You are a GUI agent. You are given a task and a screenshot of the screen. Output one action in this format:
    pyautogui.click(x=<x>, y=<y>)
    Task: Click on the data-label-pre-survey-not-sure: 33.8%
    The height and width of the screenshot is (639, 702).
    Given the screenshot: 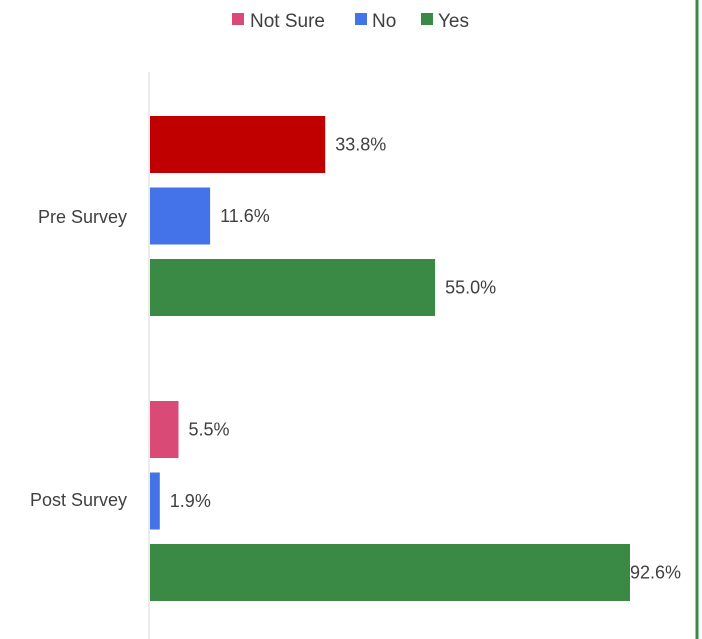 What is the action you would take?
    pyautogui.click(x=360, y=145)
    